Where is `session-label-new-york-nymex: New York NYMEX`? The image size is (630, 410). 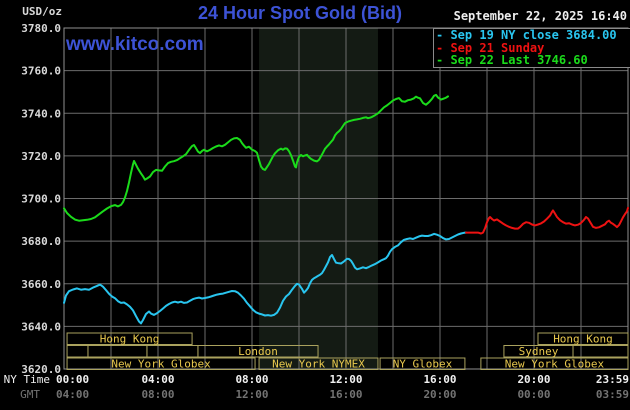 session-label-new-york-nymex: New York NYMEX is located at coordinates (318, 364).